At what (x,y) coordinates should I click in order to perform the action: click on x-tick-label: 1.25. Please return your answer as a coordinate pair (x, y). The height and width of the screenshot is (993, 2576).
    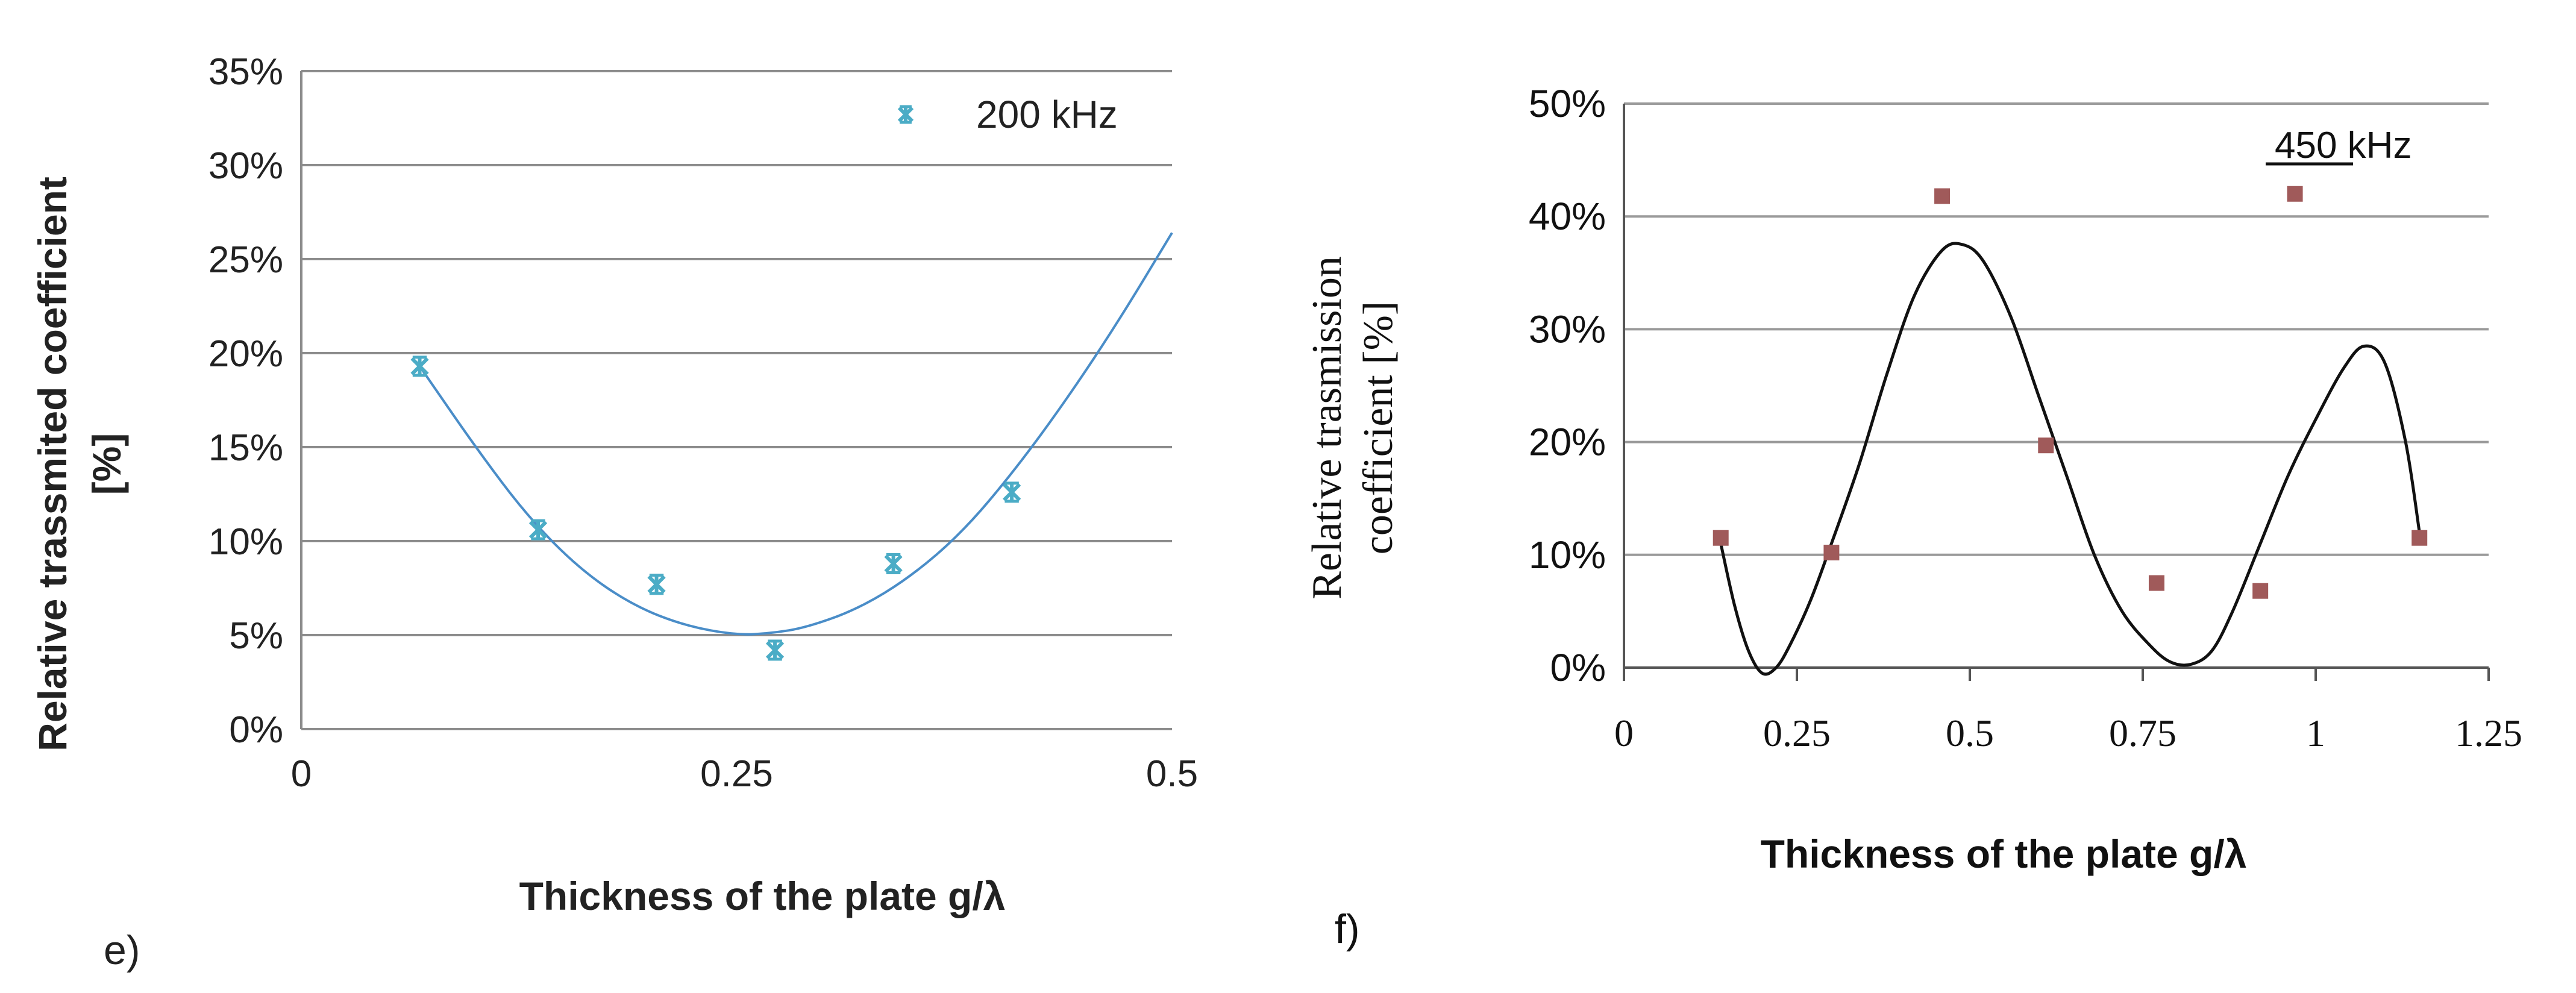
    Looking at the image, I should click on (2488, 733).